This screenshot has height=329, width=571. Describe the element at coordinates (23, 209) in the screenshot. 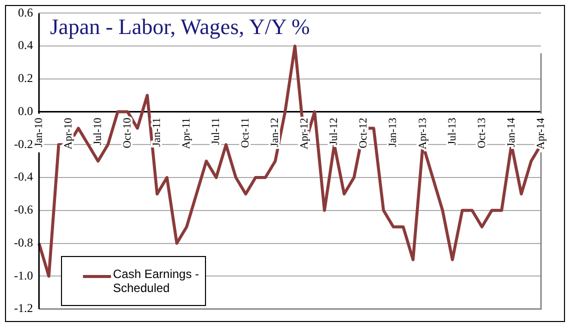

I see `y-tick-label: -0.6` at that location.